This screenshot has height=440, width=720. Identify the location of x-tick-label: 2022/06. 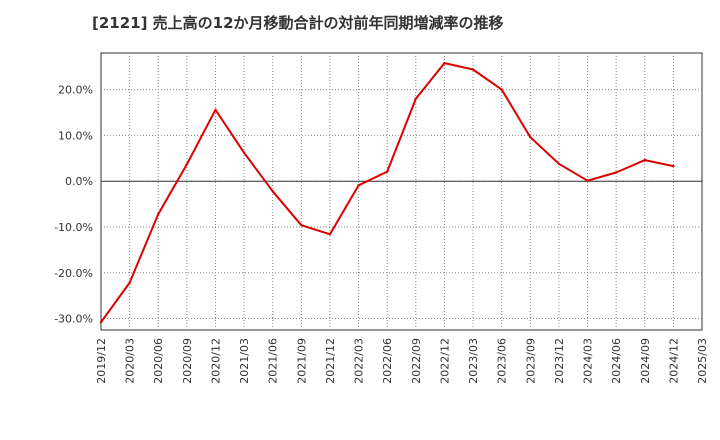
(387, 361).